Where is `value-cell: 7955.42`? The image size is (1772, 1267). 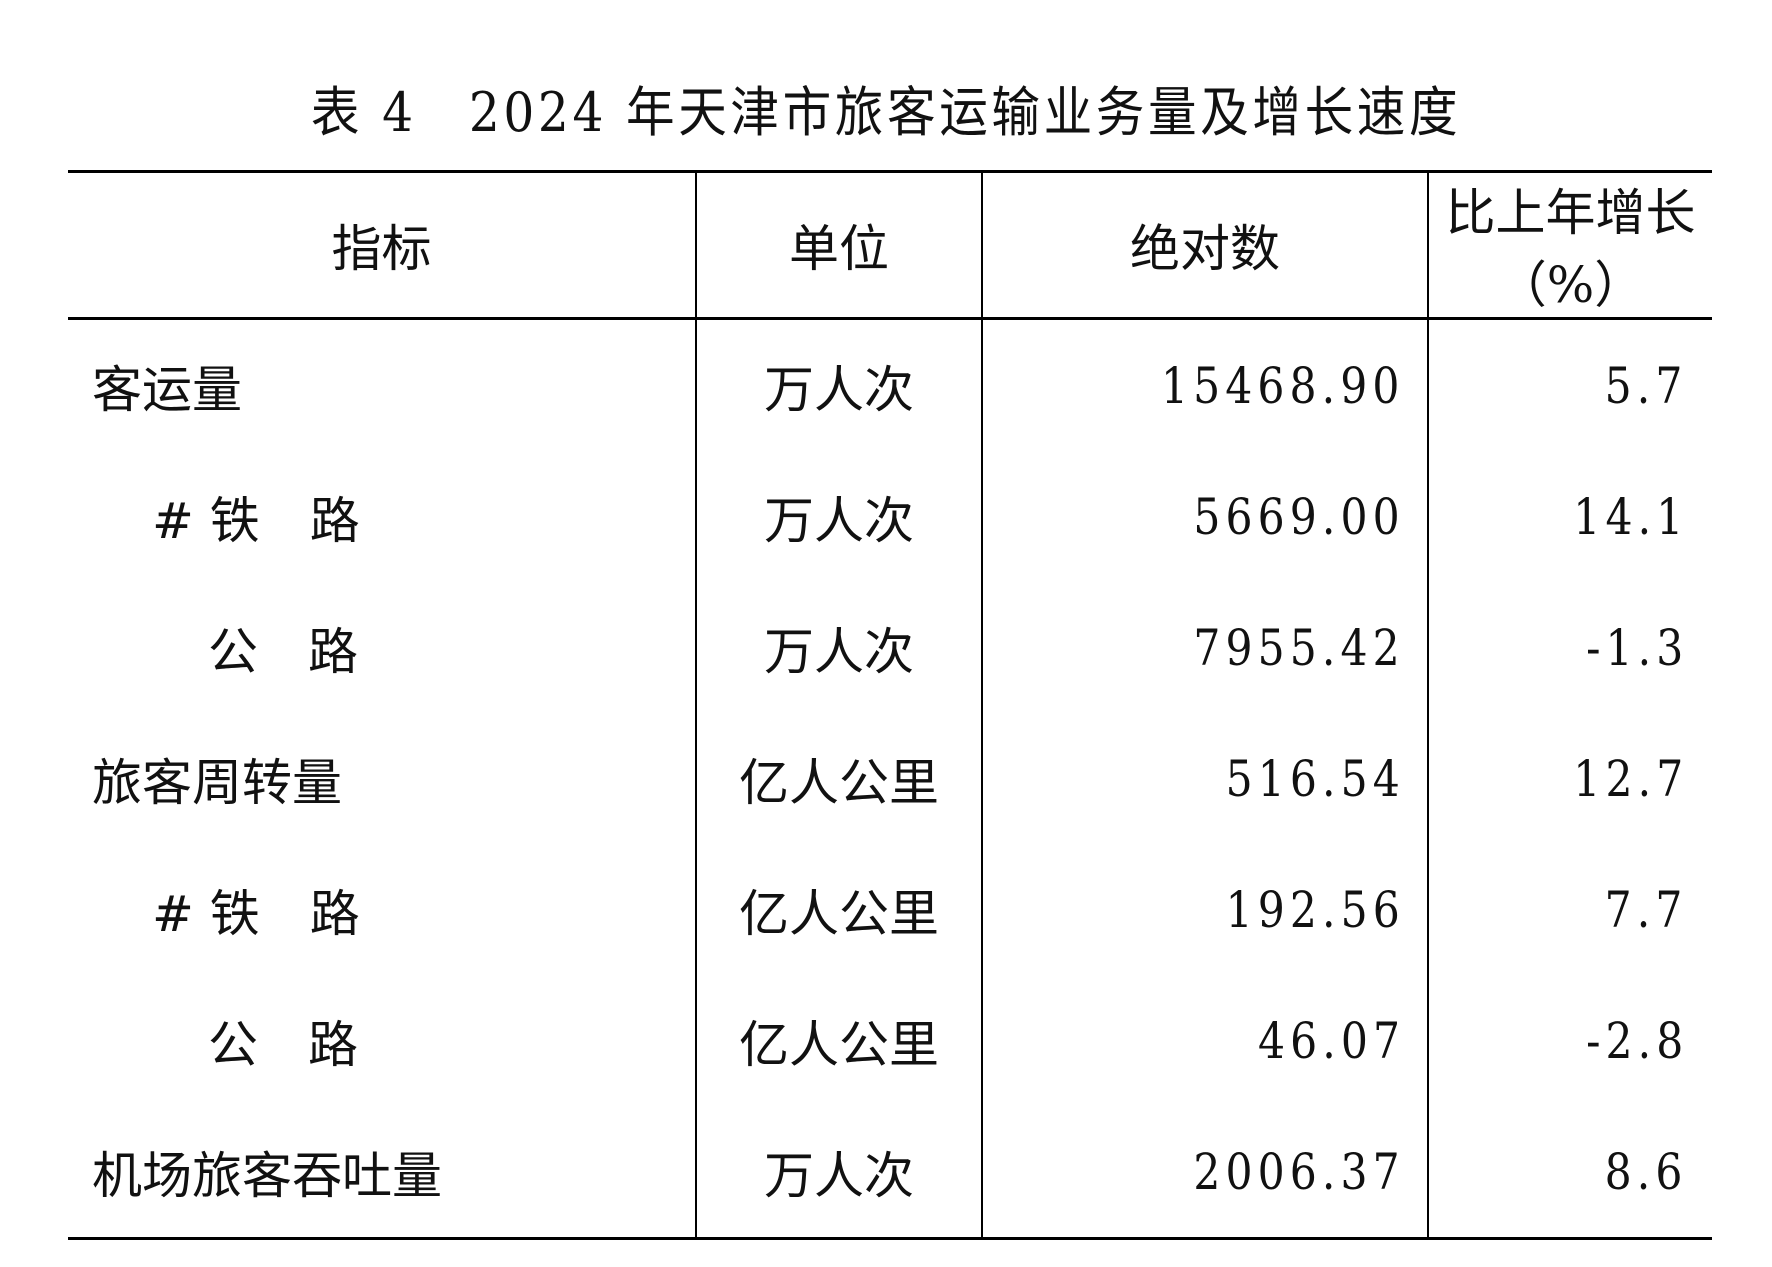
value-cell: 7955.42 is located at coordinates (1204, 647).